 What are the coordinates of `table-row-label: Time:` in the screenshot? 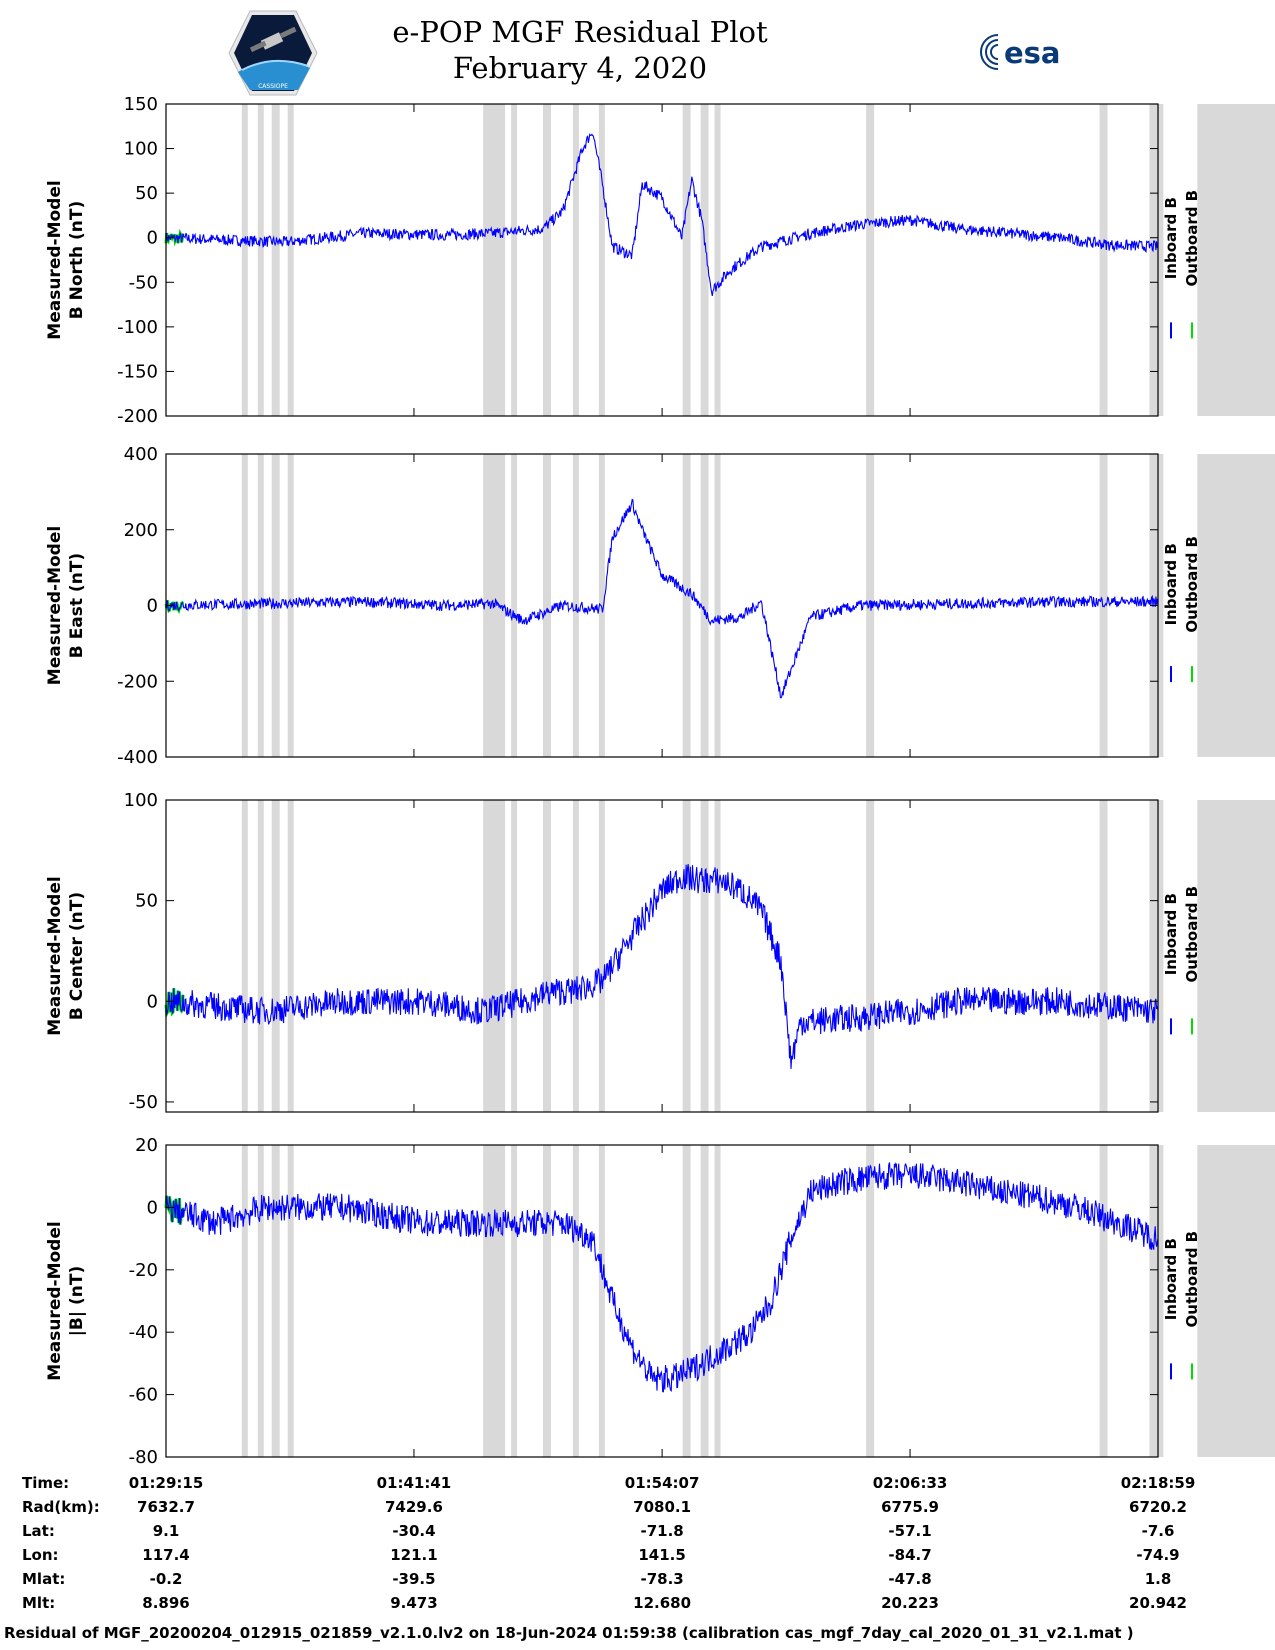 It's located at (45, 1483).